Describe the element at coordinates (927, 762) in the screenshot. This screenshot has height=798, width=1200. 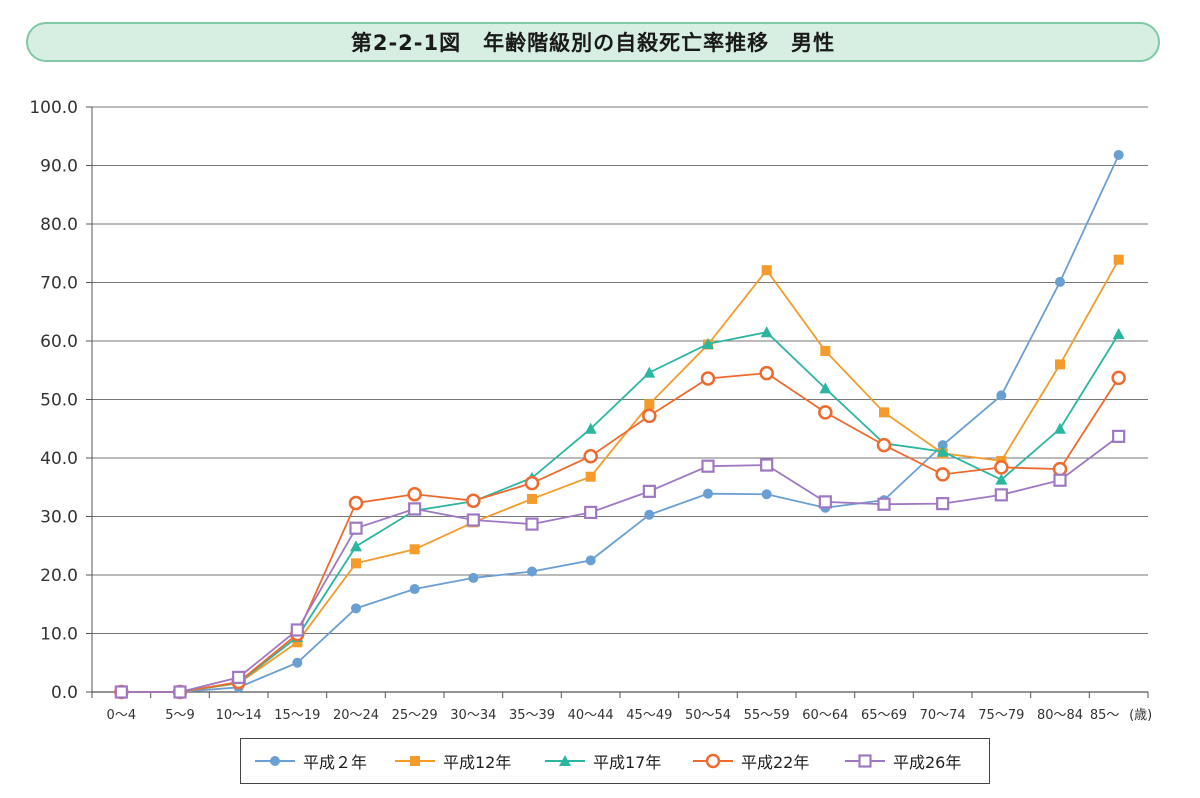
I see `legend-label: 平成26年` at that location.